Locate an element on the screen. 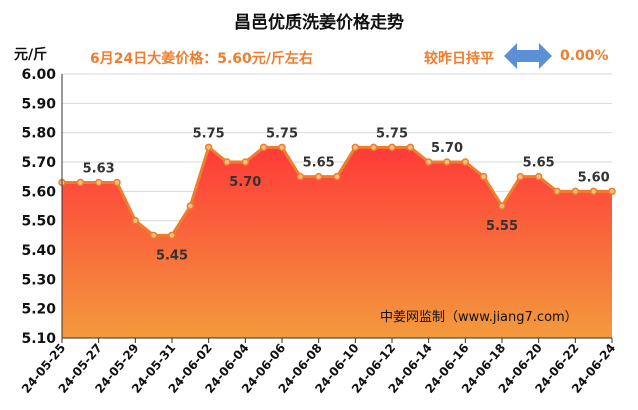 Image resolution: width=638 pixels, height=410 pixels. chart-title: 昌邑优质洗姜价格走势 is located at coordinates (319, 23).